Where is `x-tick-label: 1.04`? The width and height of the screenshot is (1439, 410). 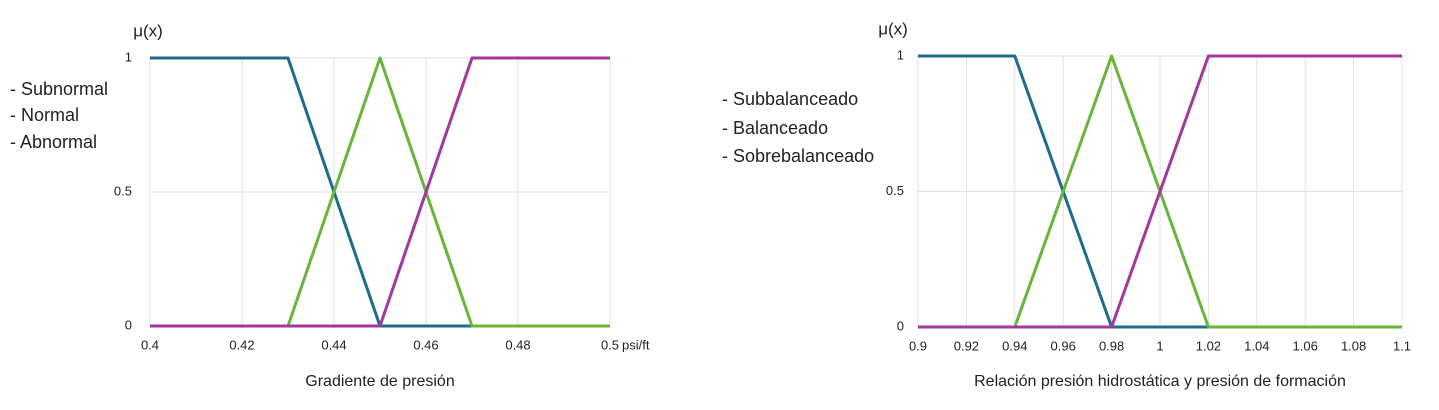
x-tick-label: 1.04 is located at coordinates (1256, 345).